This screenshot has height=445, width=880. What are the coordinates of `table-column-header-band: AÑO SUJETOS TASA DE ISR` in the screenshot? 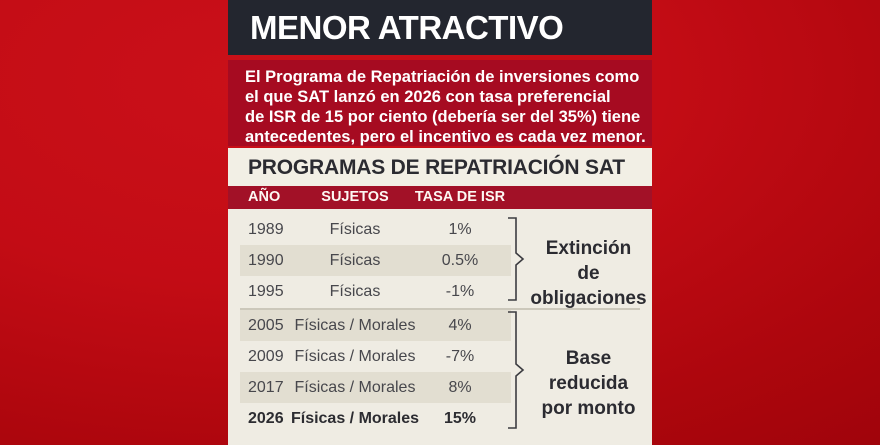 It's located at (440, 197).